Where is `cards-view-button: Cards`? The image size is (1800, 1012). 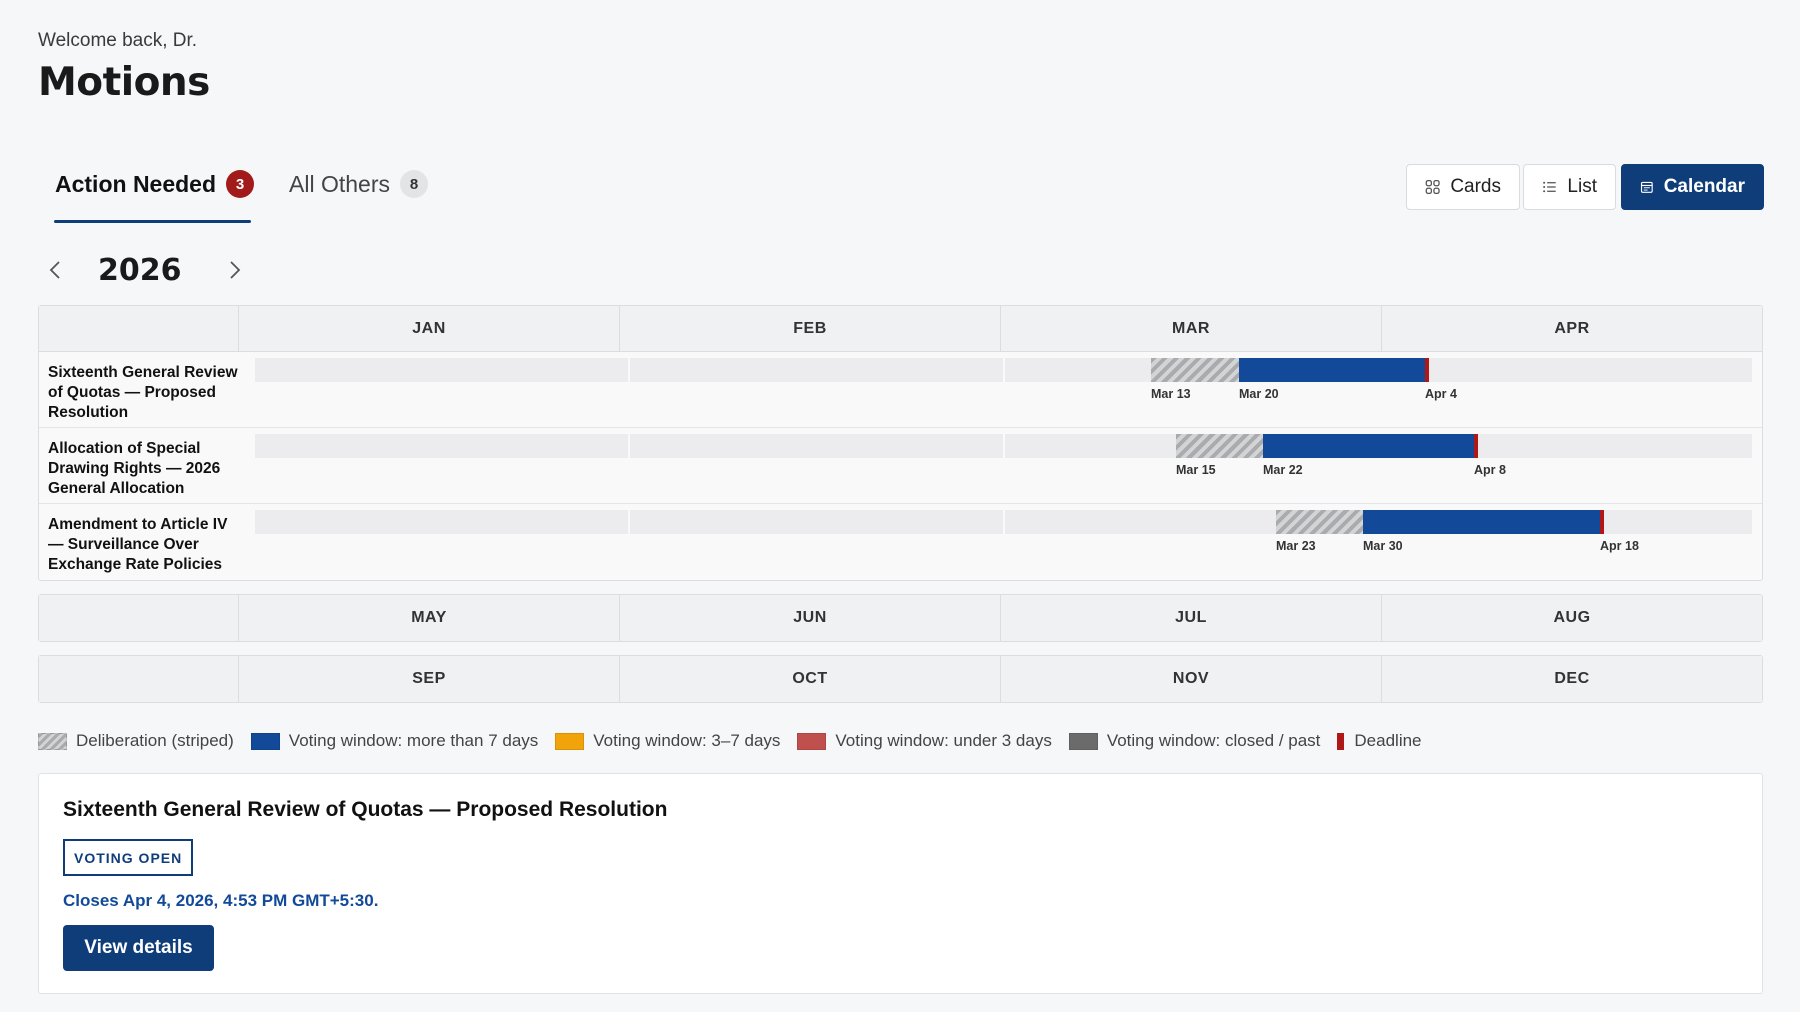
cards-view-button: Cards is located at coordinates (1463, 187).